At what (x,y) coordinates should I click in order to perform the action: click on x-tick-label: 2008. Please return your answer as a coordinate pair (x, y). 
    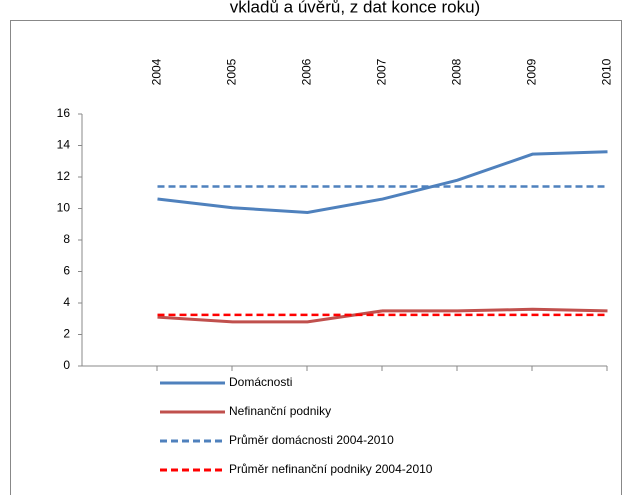
    Looking at the image, I should click on (457, 71).